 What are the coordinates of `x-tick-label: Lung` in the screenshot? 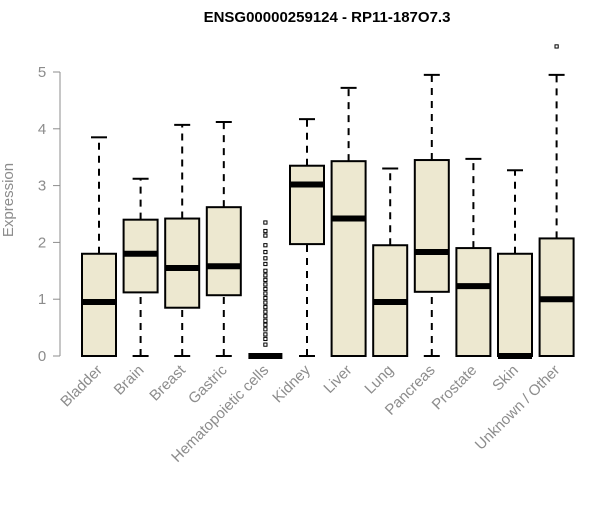 It's located at (379, 380).